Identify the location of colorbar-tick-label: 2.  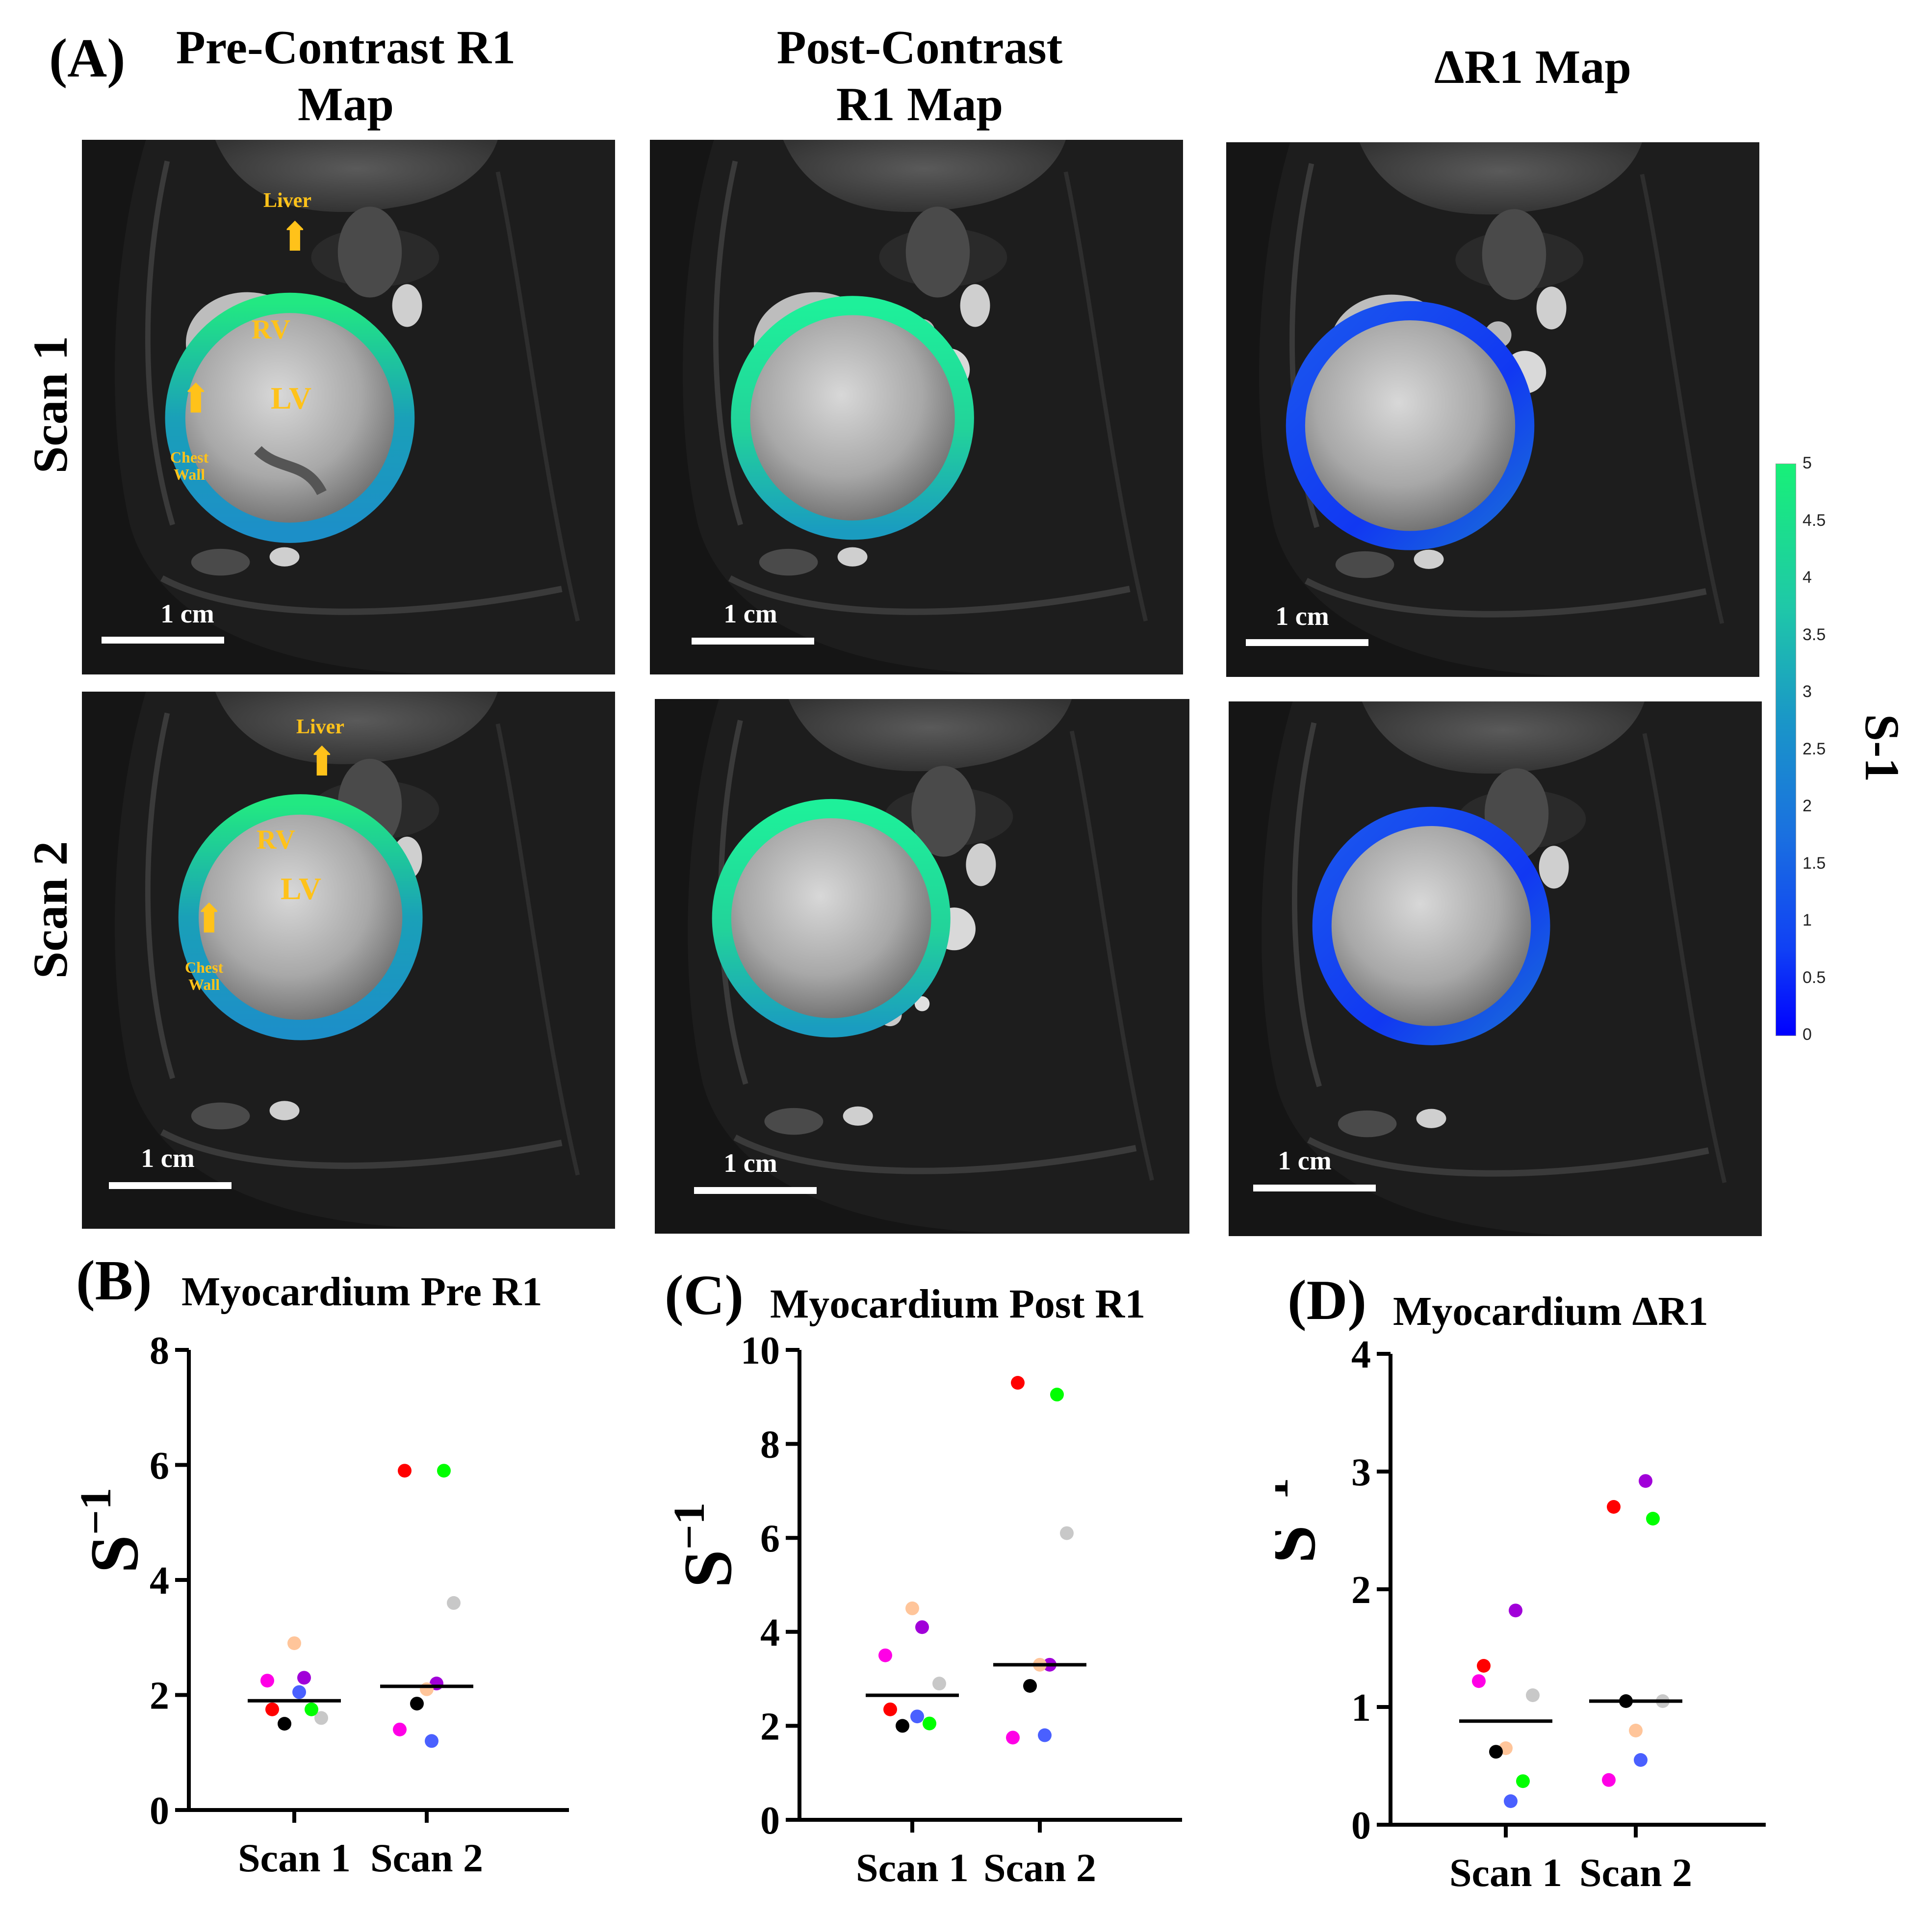
(1807, 806).